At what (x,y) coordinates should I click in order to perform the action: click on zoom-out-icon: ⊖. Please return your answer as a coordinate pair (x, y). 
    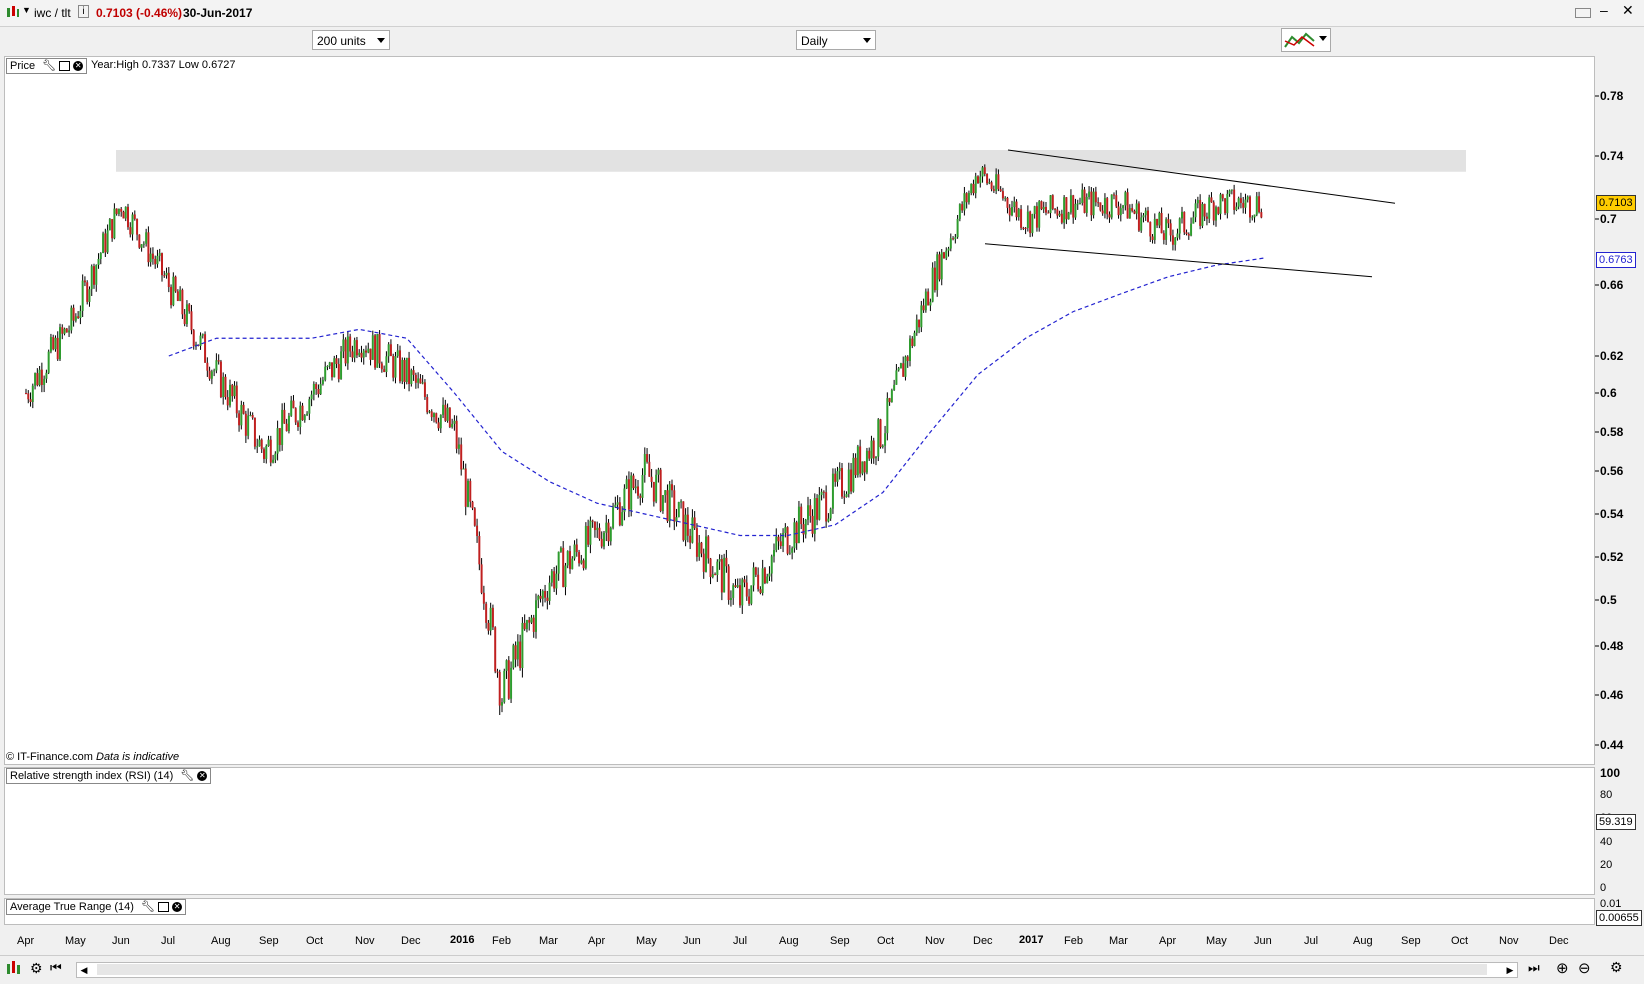
    Looking at the image, I should click on (1584, 968).